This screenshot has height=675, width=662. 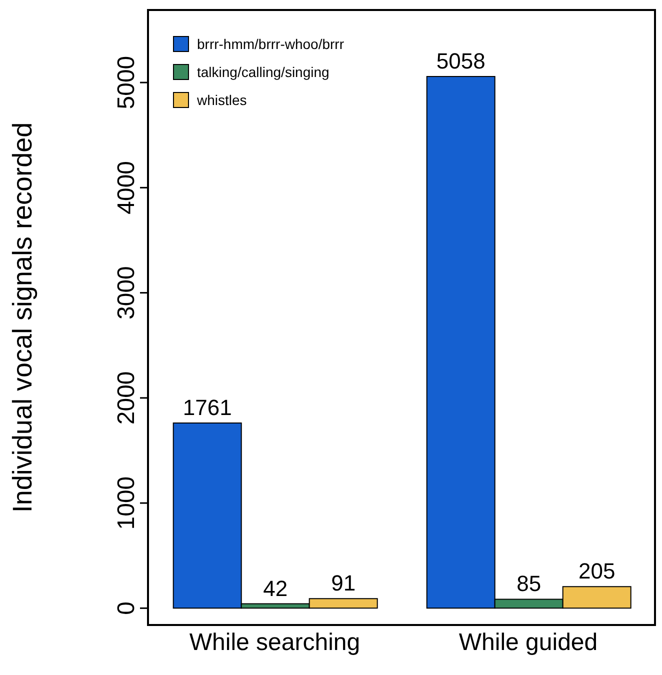 I want to click on y-tick-label: 2000, so click(x=126, y=398).